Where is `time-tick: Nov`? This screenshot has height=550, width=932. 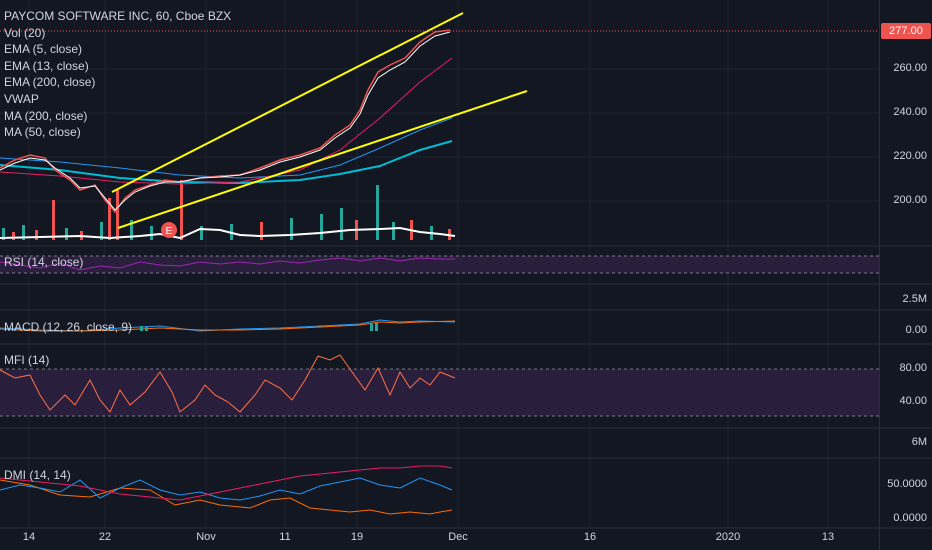
time-tick: Nov is located at coordinates (206, 537).